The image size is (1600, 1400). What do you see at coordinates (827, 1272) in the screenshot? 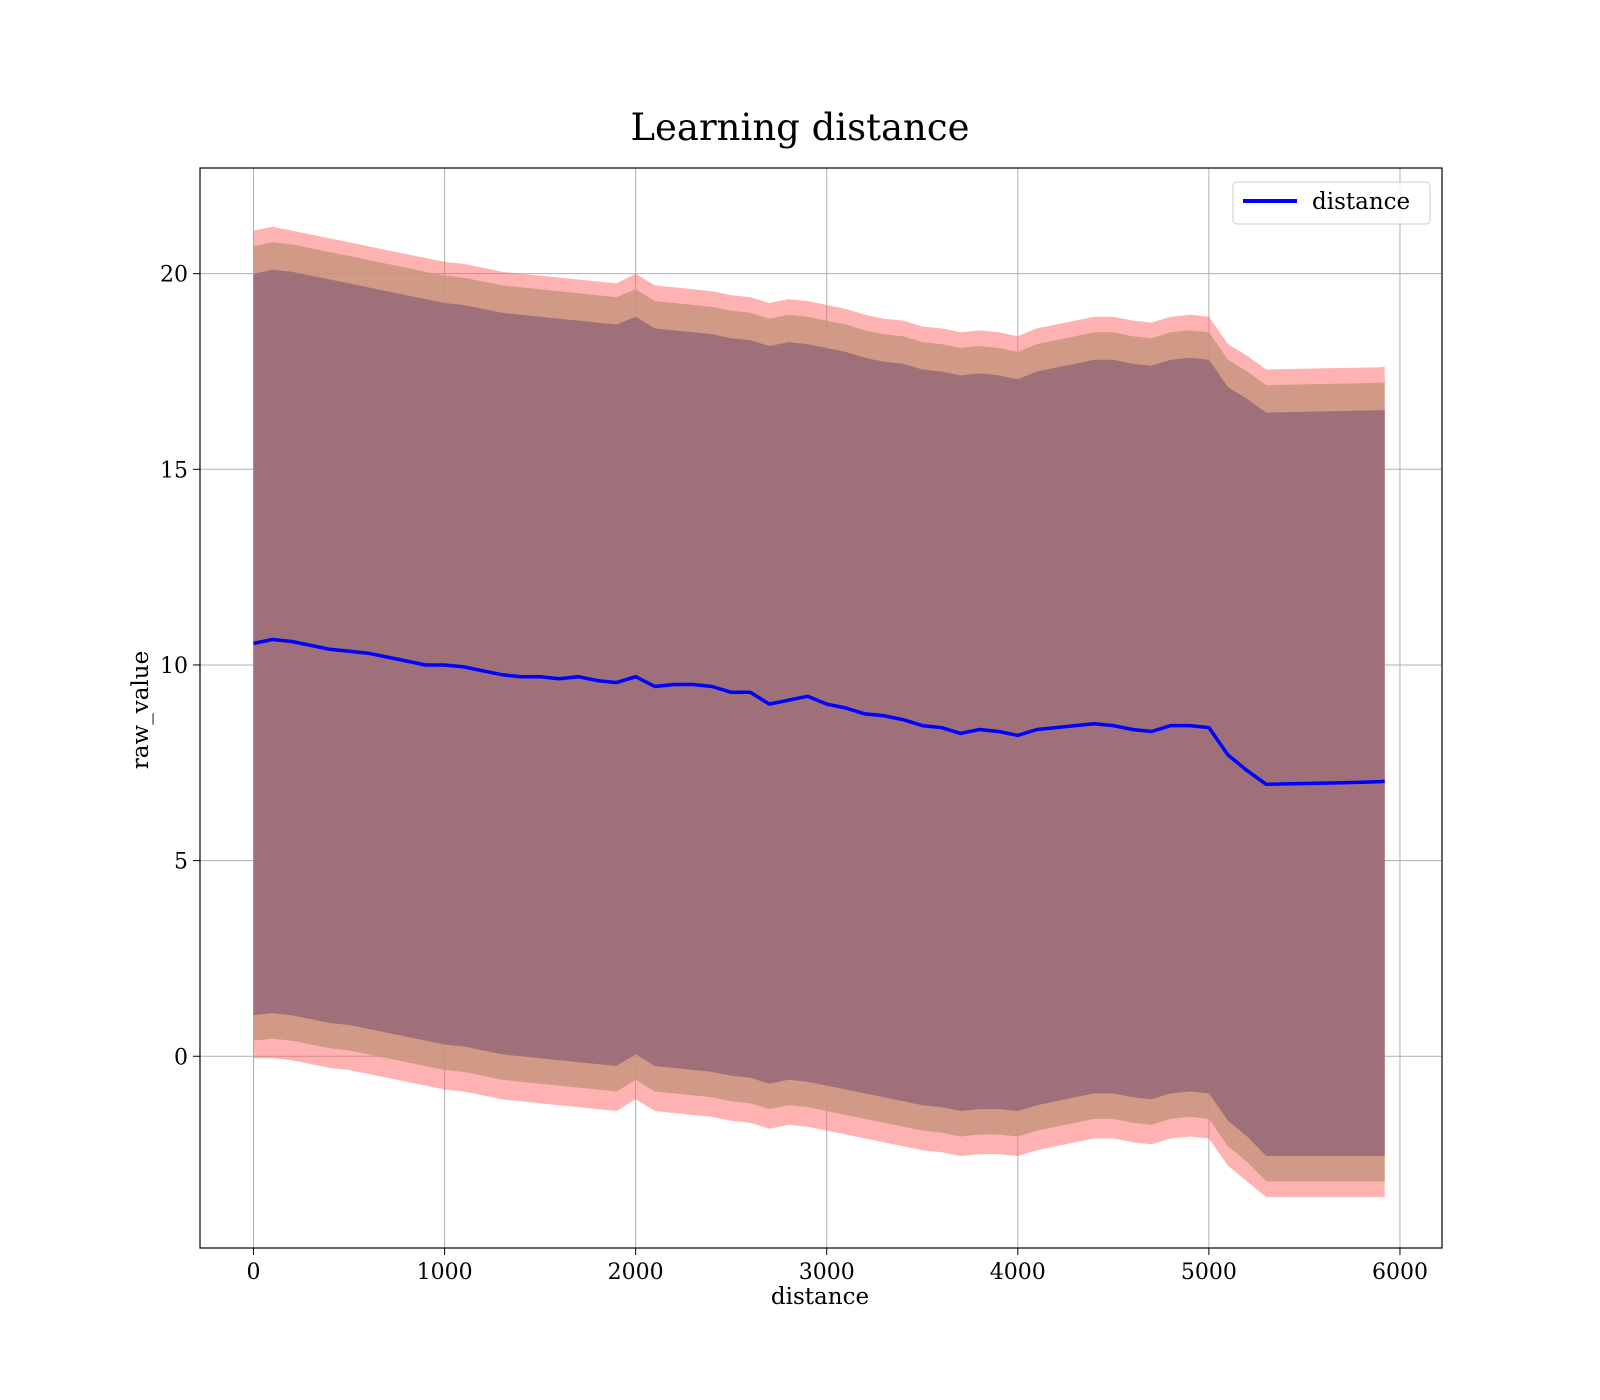
I see `x-tick-label-3: 3000` at bounding box center [827, 1272].